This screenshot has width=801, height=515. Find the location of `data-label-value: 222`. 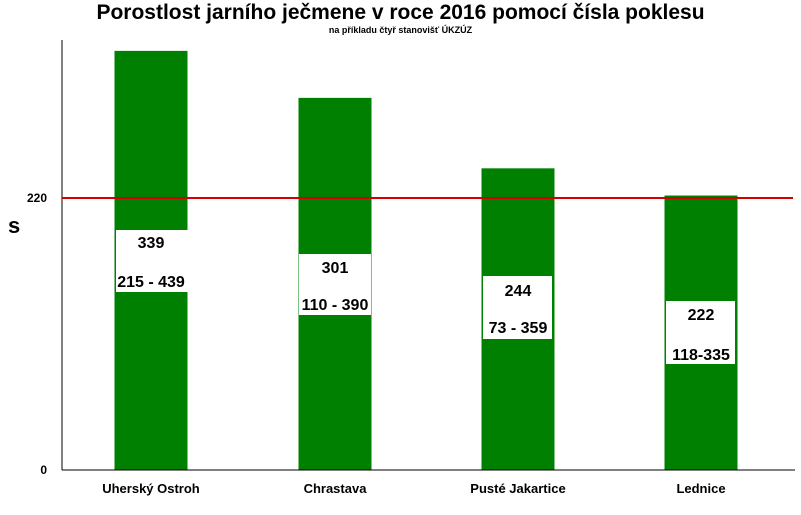

data-label-value: 222 is located at coordinates (701, 315).